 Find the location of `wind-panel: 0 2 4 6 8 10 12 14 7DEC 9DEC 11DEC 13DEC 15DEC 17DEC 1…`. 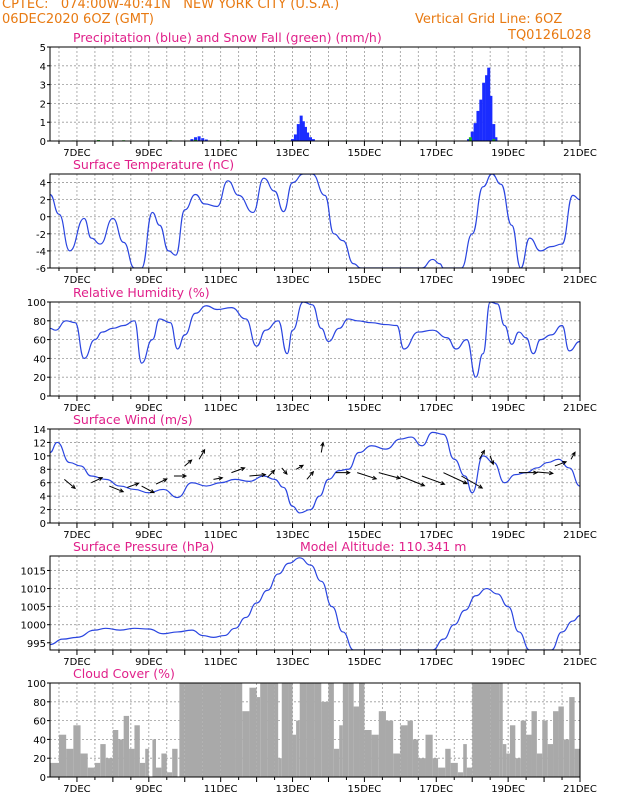

wind-panel: 0 2 4 6 8 10 12 14 7DEC 9DEC 11DEC 13DEC 15DEC 17DEC 1… is located at coordinates (315, 476).